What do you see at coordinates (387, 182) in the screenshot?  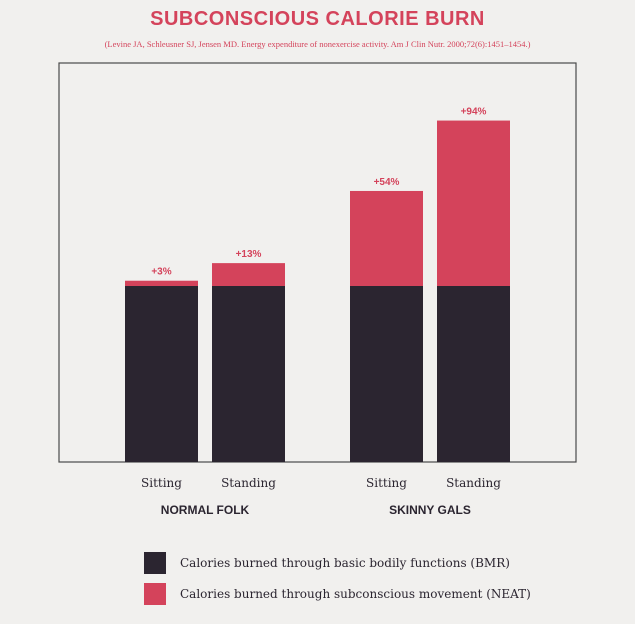 I see `data-label-2: +54%` at bounding box center [387, 182].